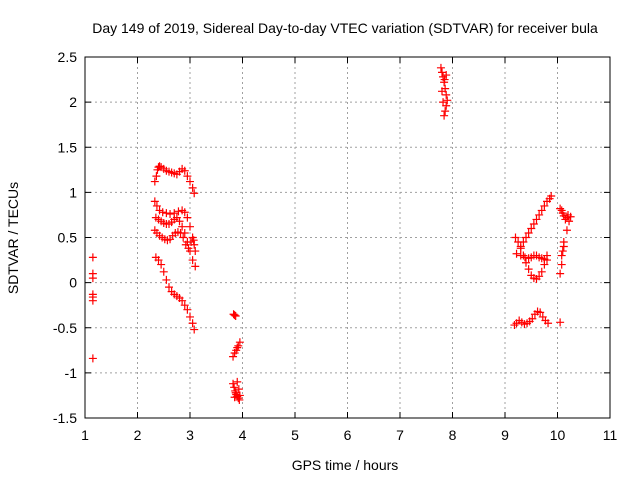 This screenshot has width=640, height=480. I want to click on x-tick-label: 11, so click(610, 435).